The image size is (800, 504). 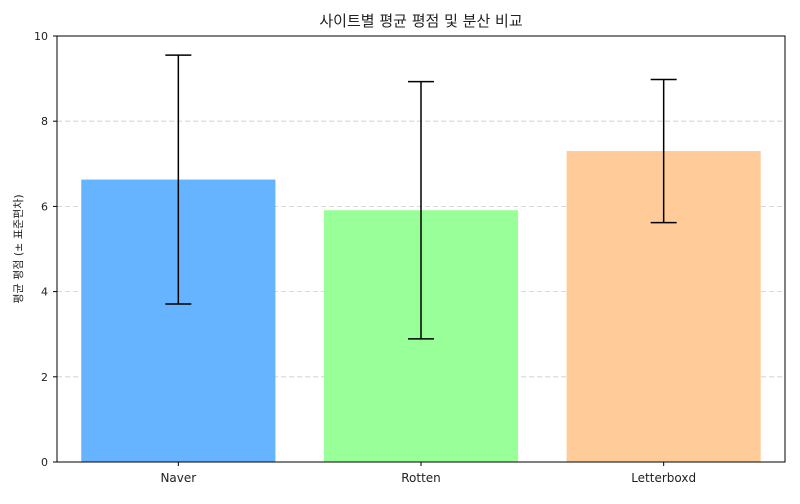 I want to click on y-tick-label: 4, so click(x=44, y=292).